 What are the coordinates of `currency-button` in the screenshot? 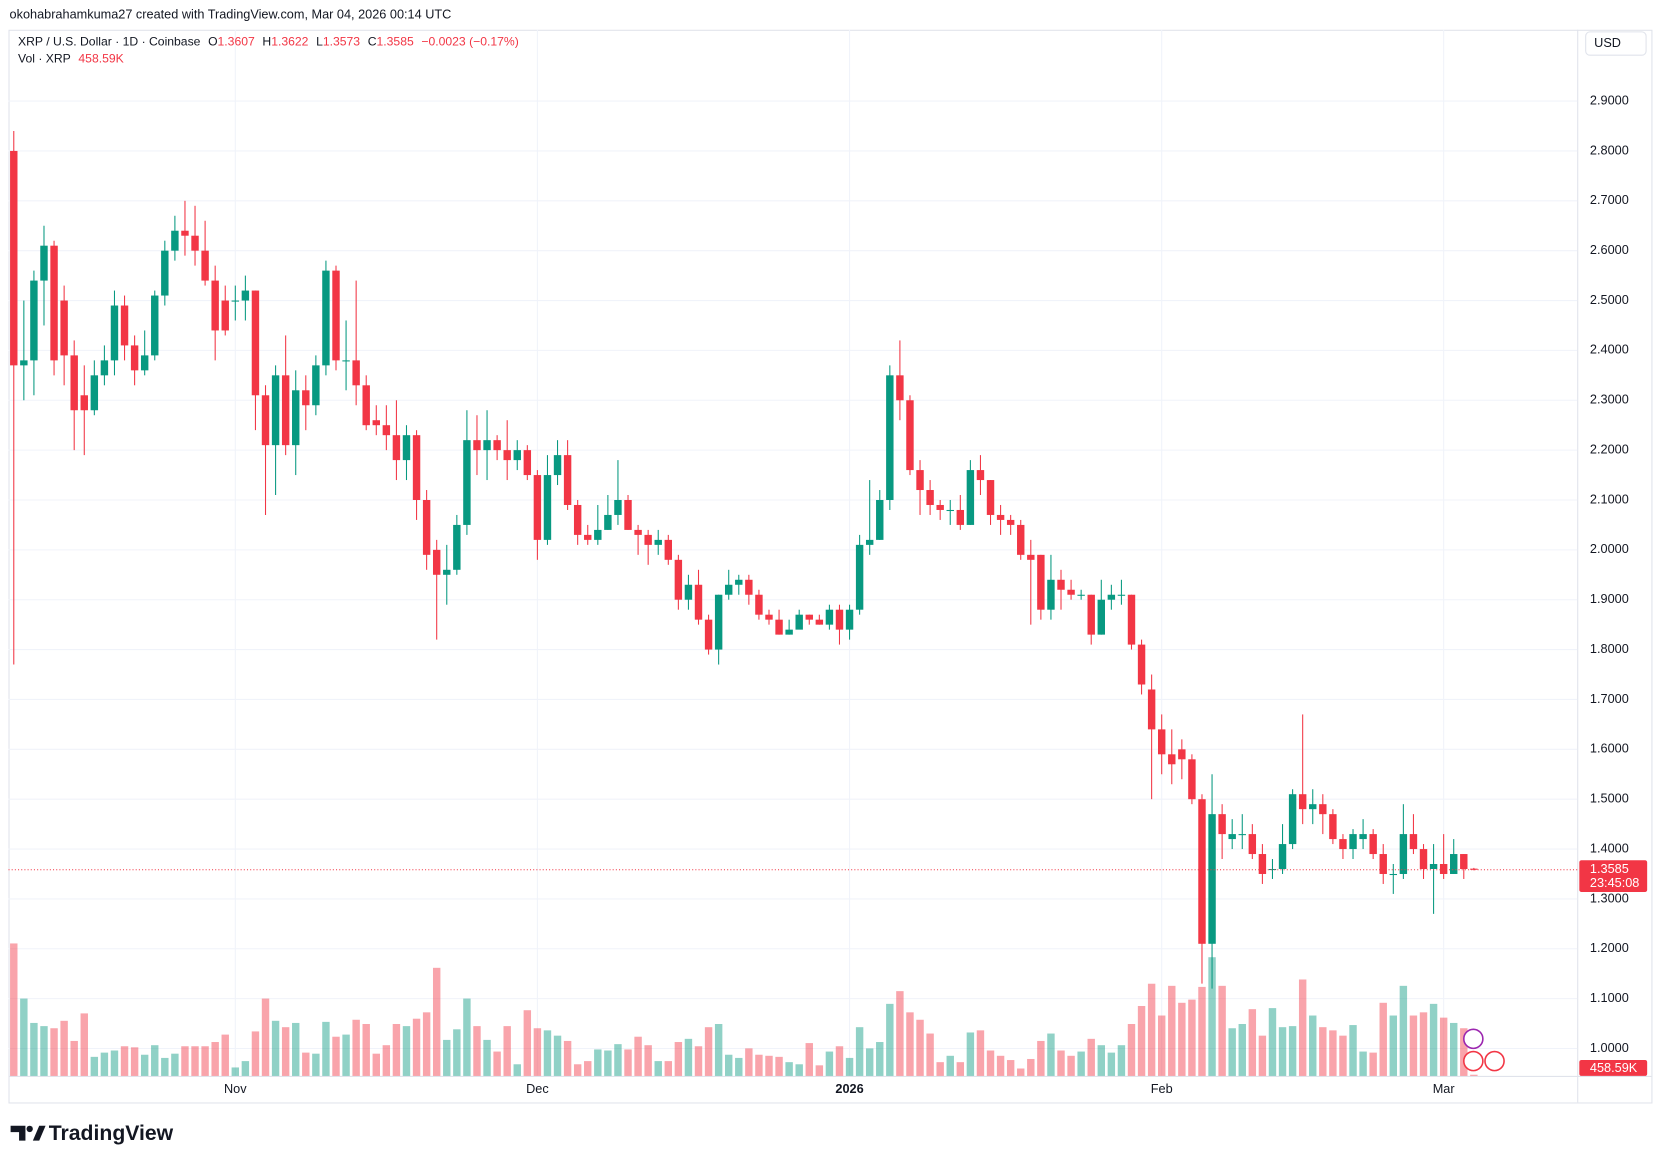 It's located at (1616, 43).